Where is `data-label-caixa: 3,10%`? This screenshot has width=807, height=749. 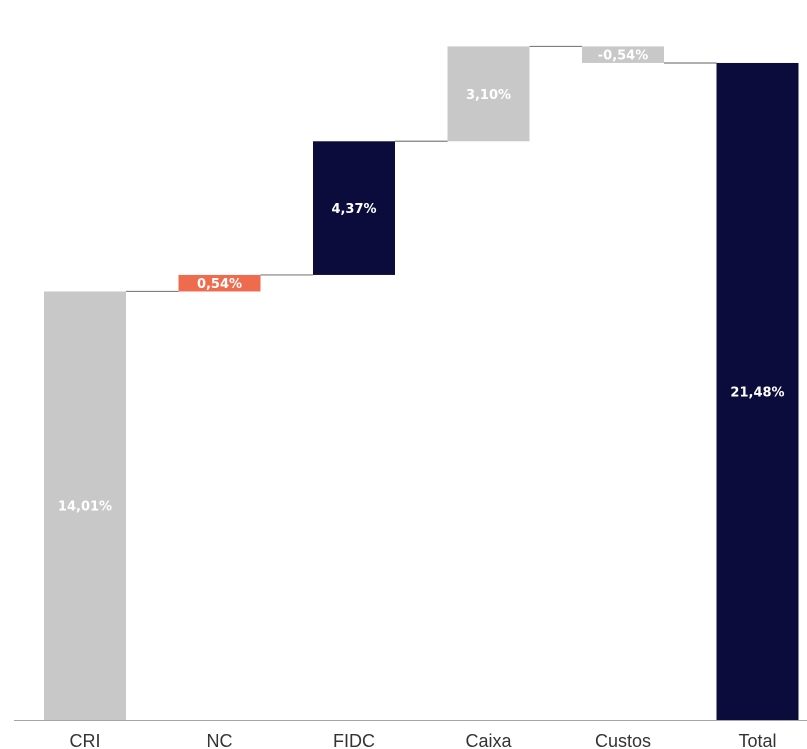
data-label-caixa: 3,10% is located at coordinates (488, 95).